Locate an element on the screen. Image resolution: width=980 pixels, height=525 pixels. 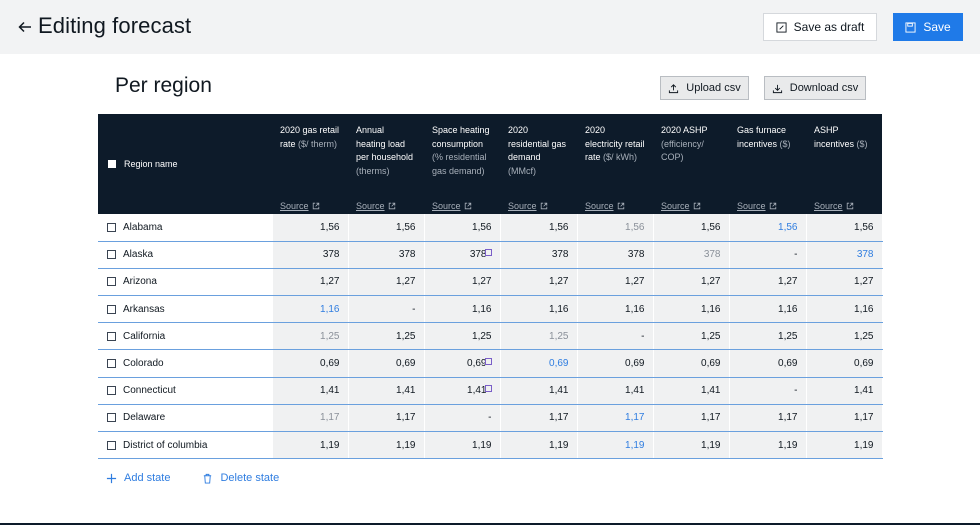
arrow-left-icon is located at coordinates (25, 27).